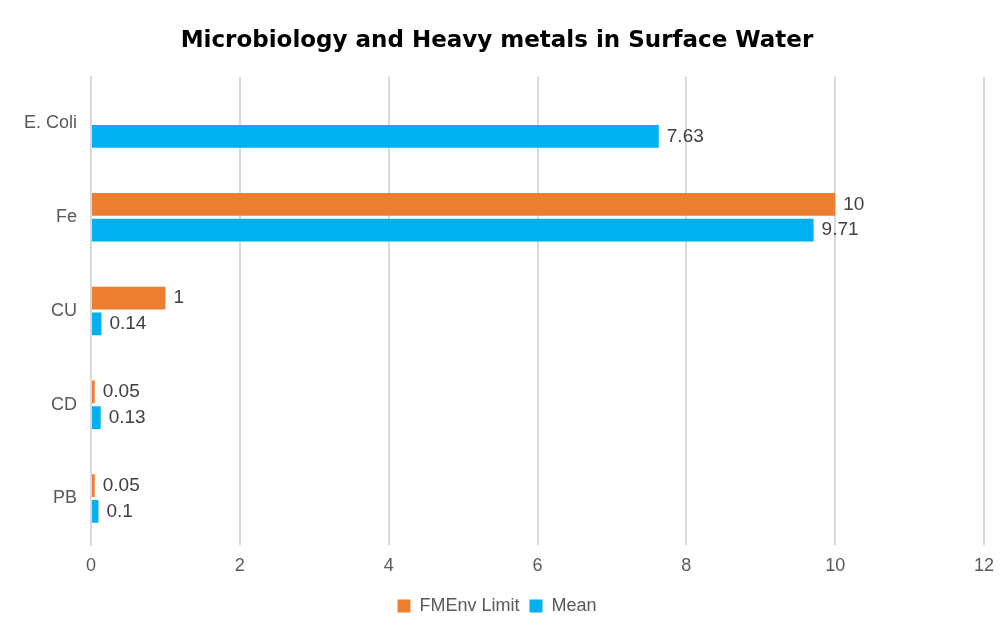 The width and height of the screenshot is (1004, 630). I want to click on legend-label: Mean, so click(574, 604).